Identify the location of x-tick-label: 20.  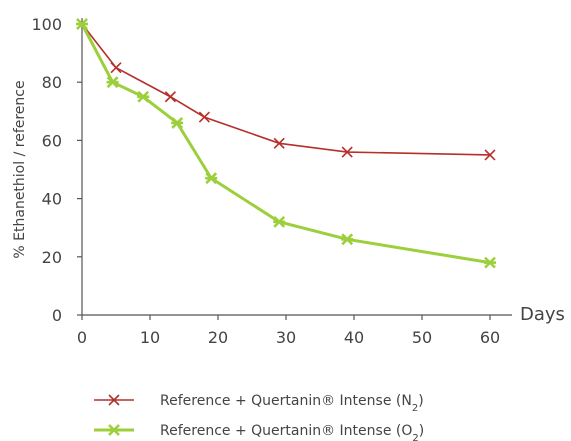
(218, 337).